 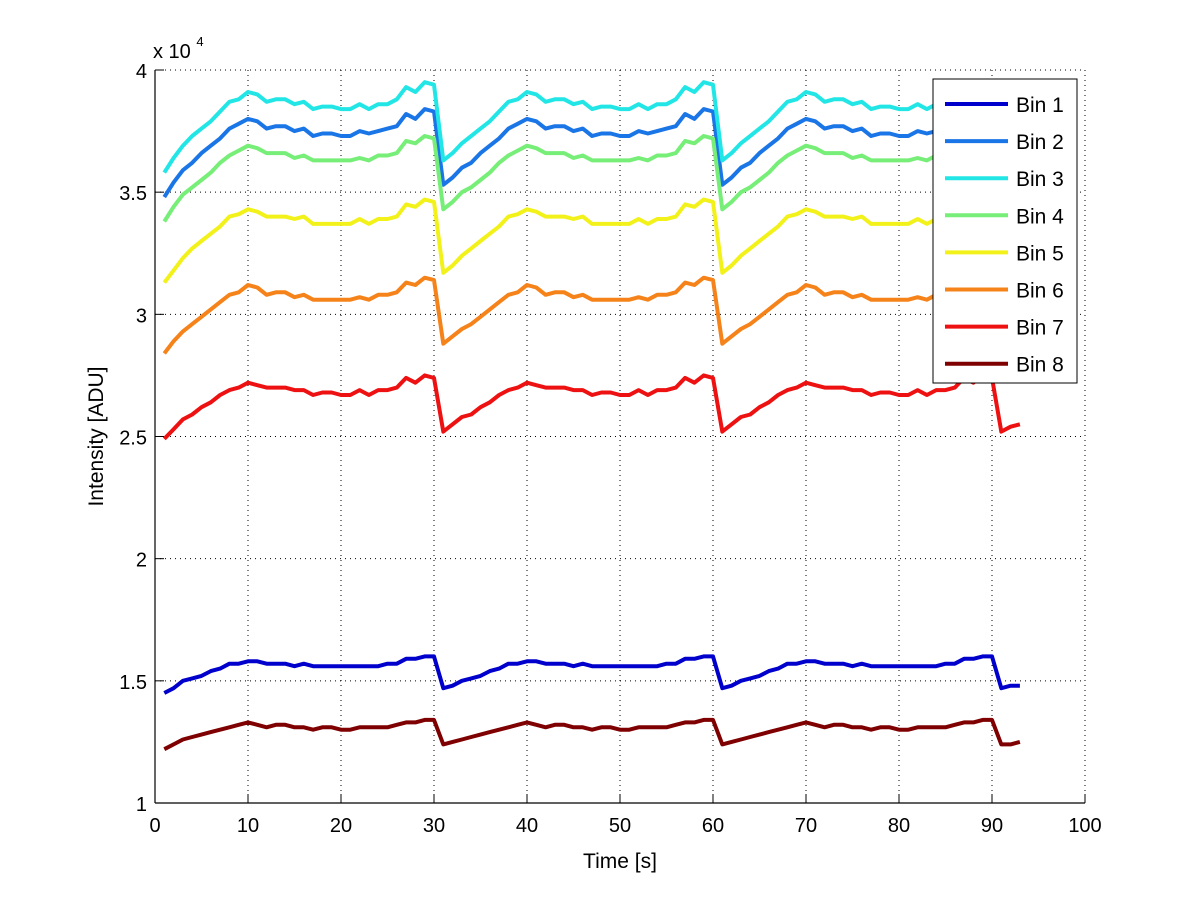 What do you see at coordinates (133, 194) in the screenshot?
I see `y-tick-label: 3.5` at bounding box center [133, 194].